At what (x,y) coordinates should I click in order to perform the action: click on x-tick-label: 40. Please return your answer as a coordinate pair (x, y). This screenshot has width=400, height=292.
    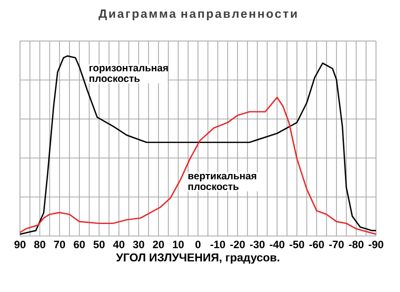
    Looking at the image, I should click on (118, 244).